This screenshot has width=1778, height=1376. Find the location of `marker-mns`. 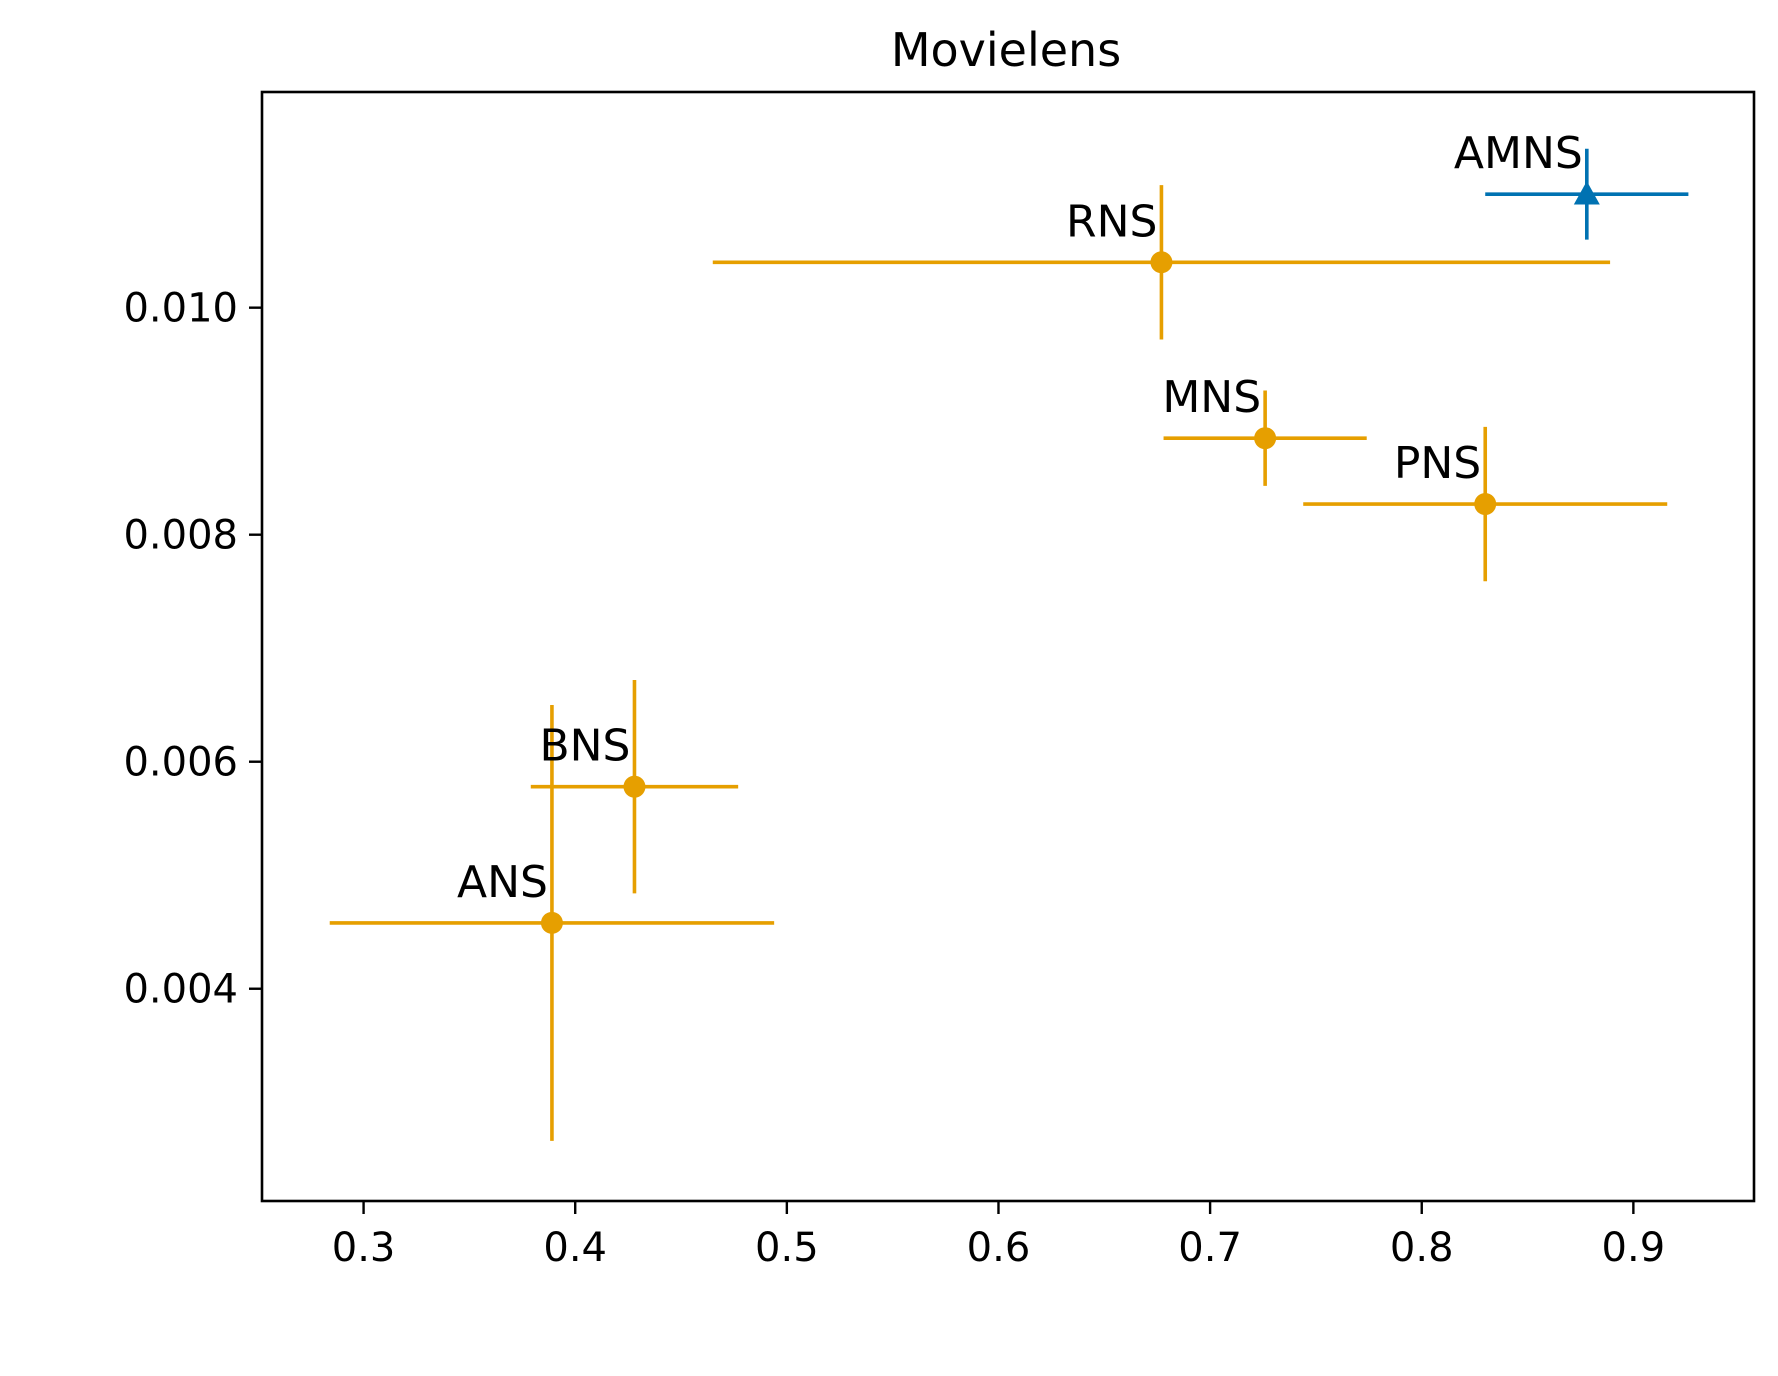

marker-mns is located at coordinates (1265, 438).